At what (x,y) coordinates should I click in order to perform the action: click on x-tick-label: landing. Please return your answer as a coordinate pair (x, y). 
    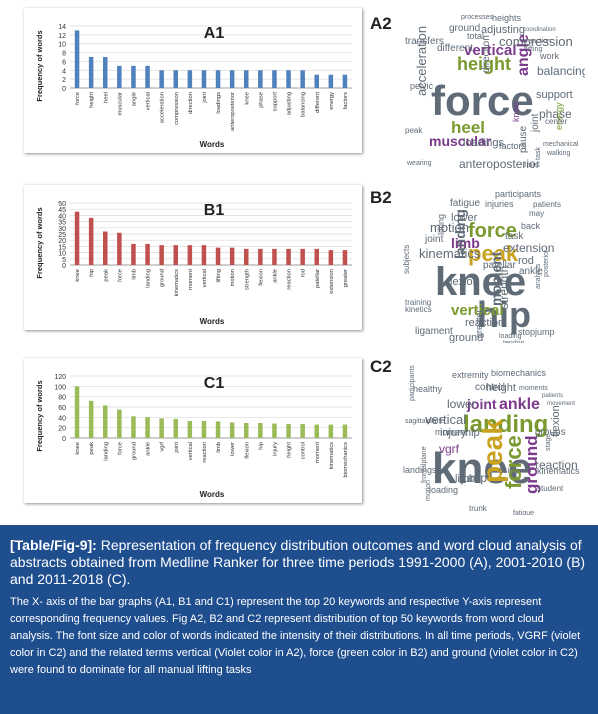
    Looking at the image, I should click on (106, 451).